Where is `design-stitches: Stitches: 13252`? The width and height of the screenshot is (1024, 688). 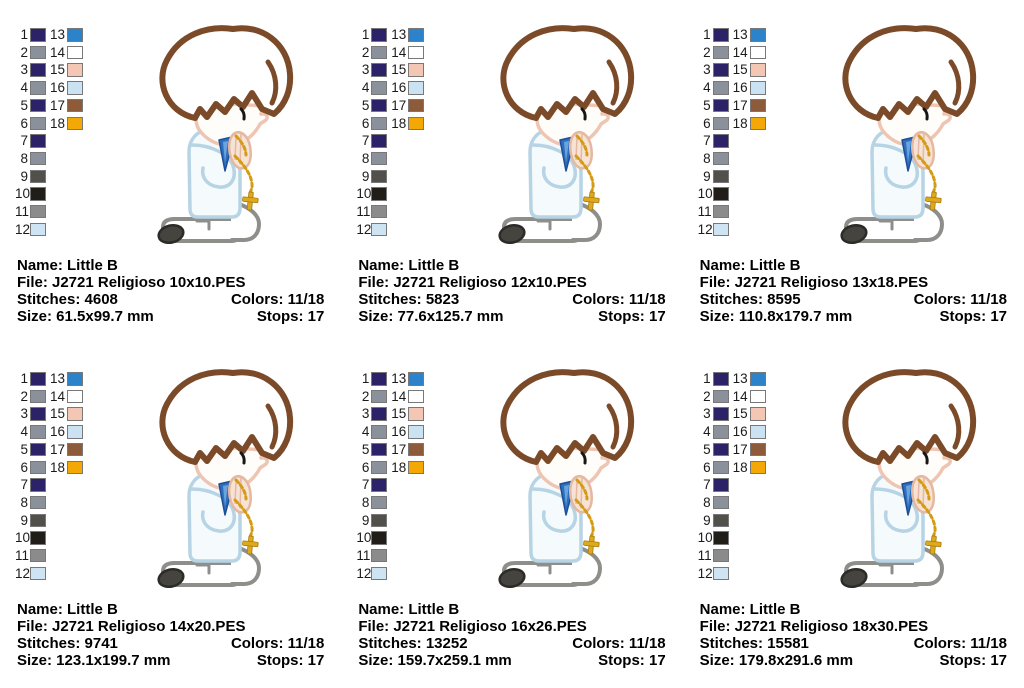
design-stitches: Stitches: 13252 is located at coordinates (413, 643).